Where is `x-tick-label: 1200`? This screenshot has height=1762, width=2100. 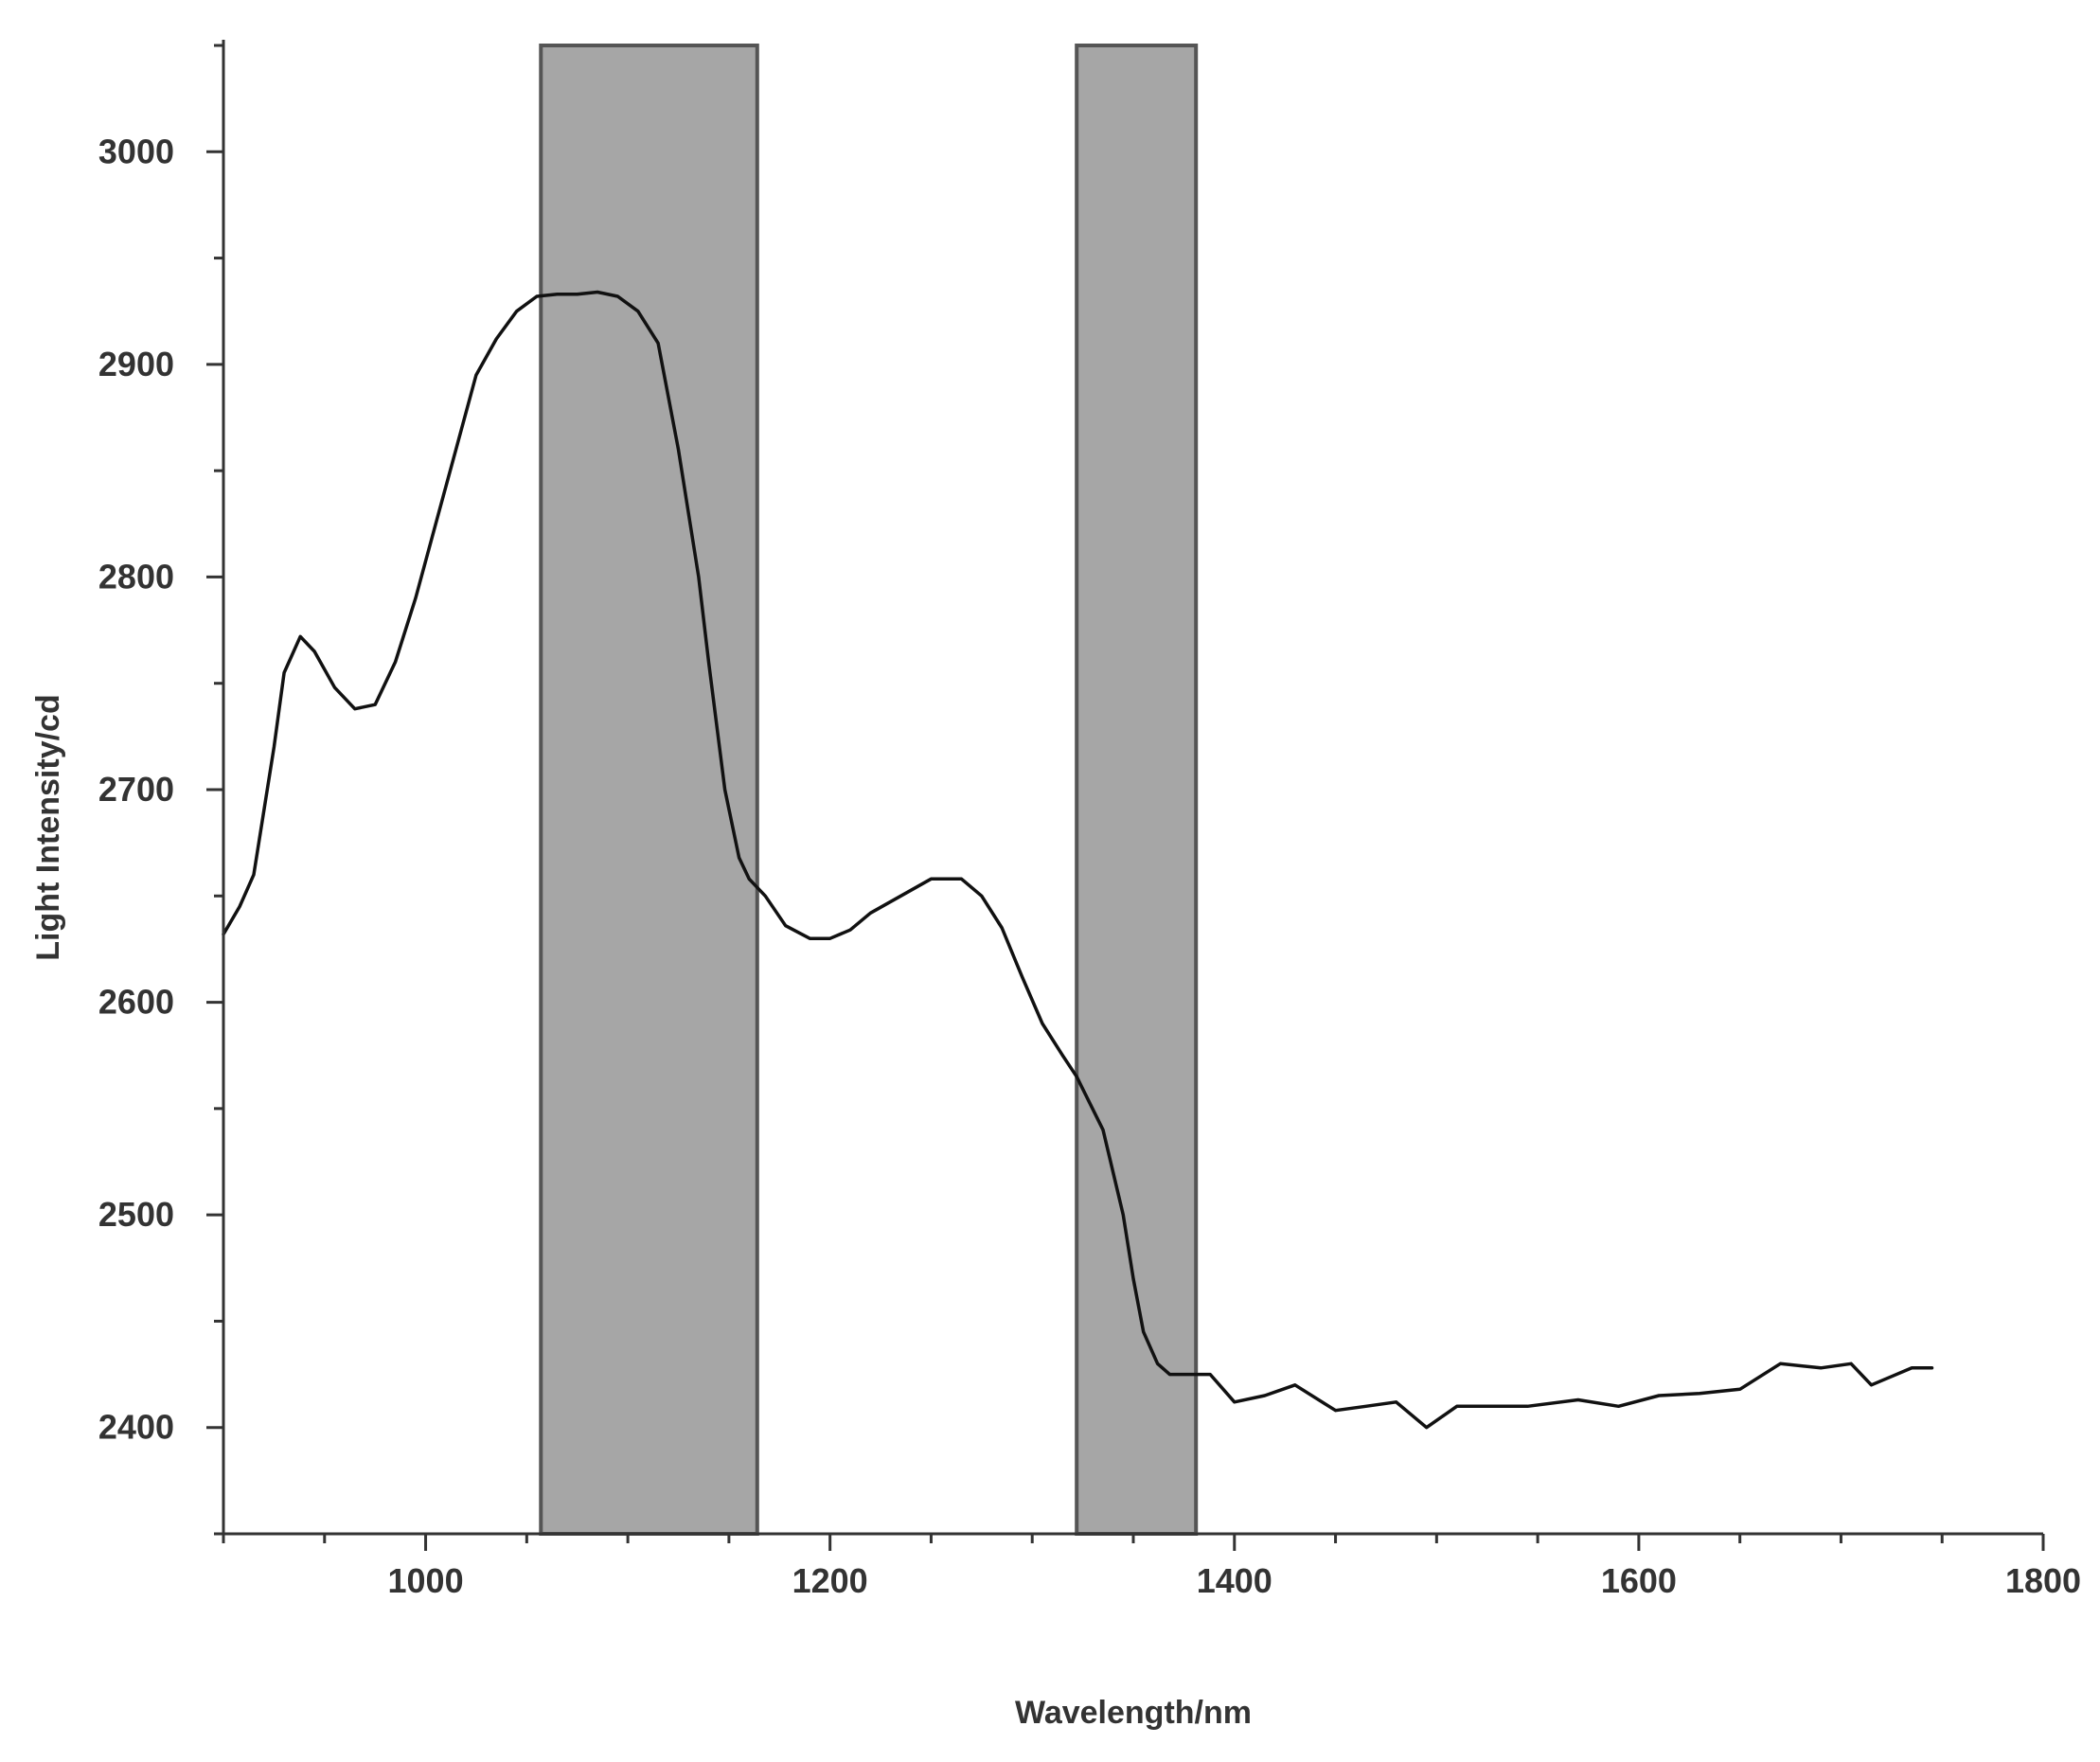
x-tick-label: 1200 is located at coordinates (830, 1581).